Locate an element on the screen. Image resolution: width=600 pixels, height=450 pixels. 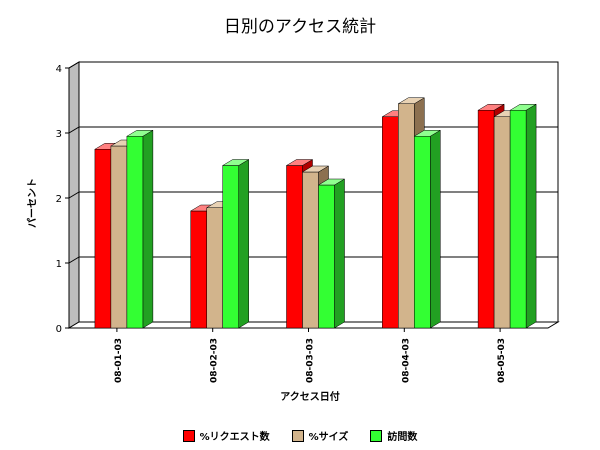
legend-item-size: %サイズ is located at coordinates (320, 435).